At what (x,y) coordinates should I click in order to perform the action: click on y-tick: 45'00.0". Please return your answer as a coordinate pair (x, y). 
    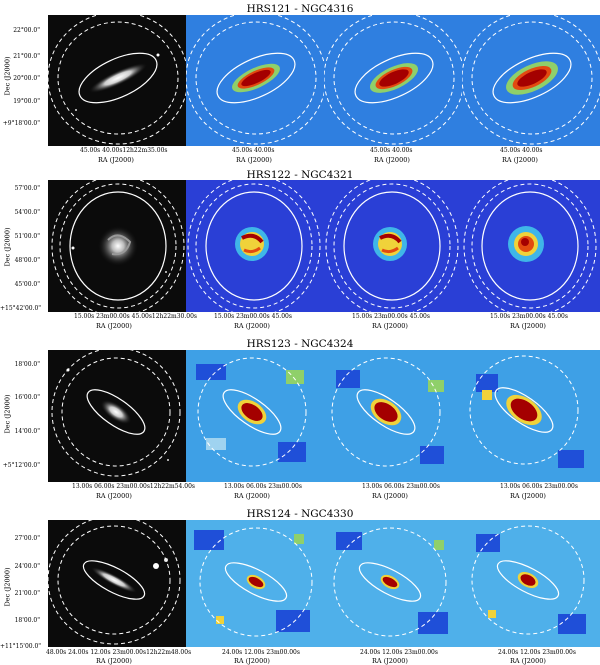
    Looking at the image, I should click on (27, 284).